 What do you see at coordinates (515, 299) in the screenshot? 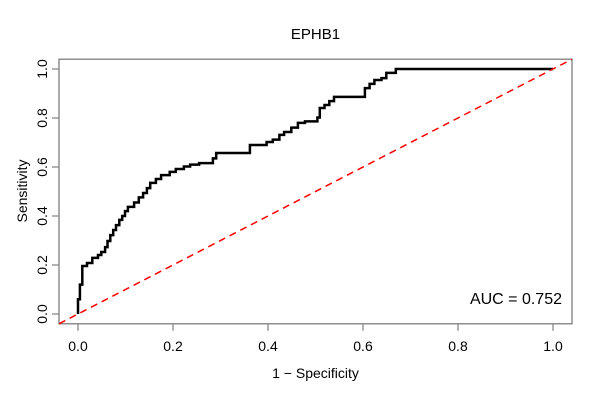
I see `auc-annotation: AUC = 0.752` at bounding box center [515, 299].